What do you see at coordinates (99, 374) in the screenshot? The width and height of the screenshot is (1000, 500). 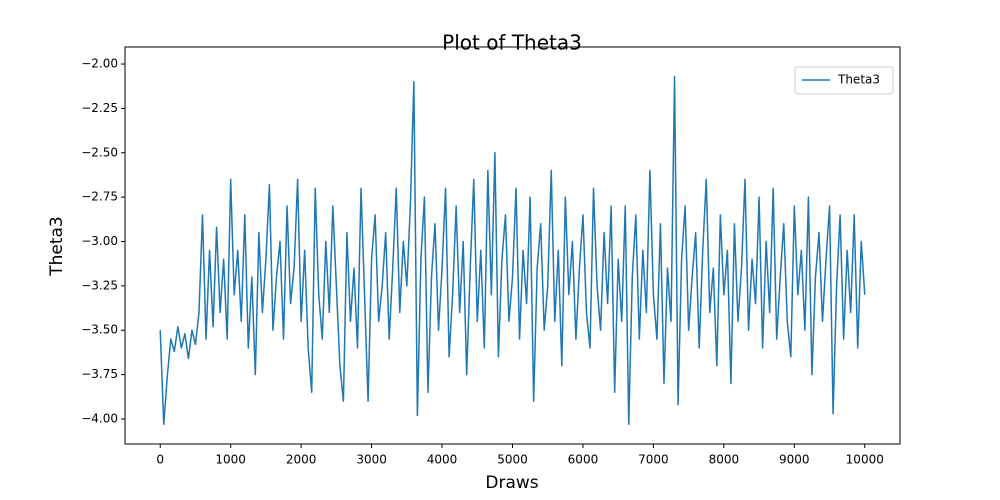 I see `y-tick-label: −3.75` at bounding box center [99, 374].